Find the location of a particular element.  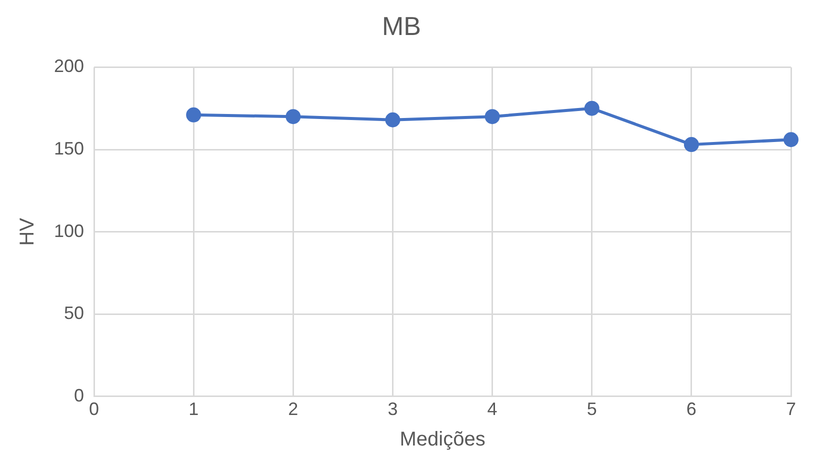

y-tick-label: 200 is located at coordinates (69, 66).